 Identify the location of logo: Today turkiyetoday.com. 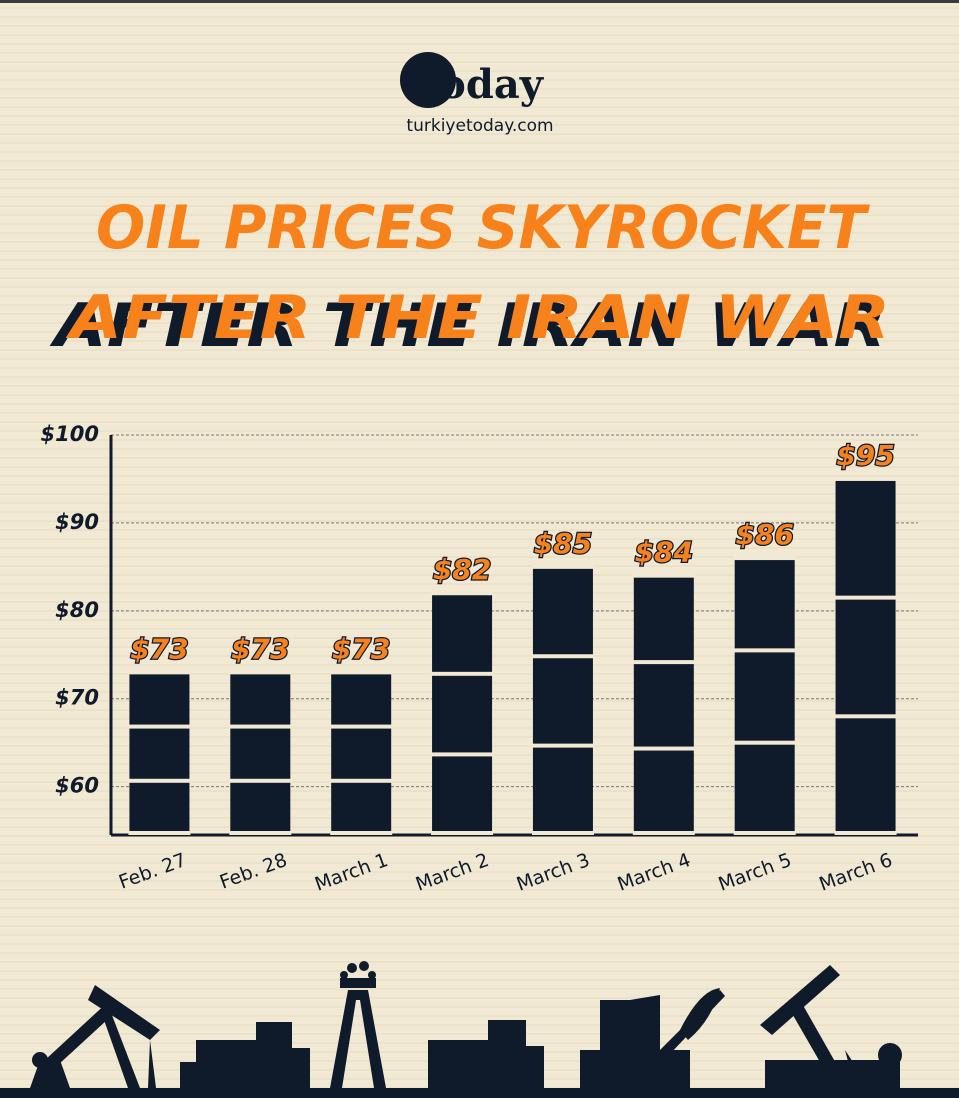
(477, 94).